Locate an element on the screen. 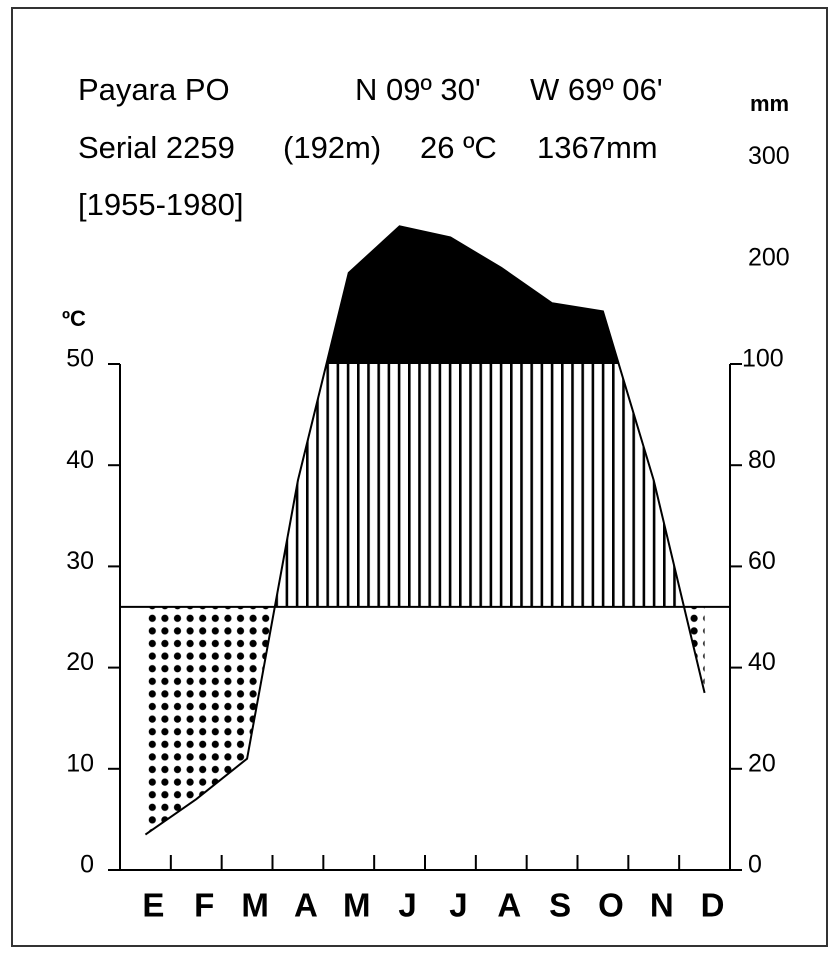 Image resolution: width=836 pixels, height=956 pixels. y-tick-label: 30 is located at coordinates (80, 561).